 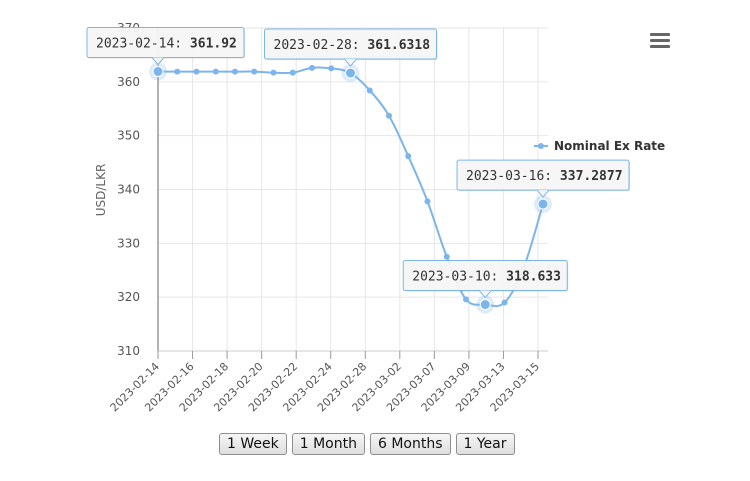 What do you see at coordinates (660, 41) in the screenshot?
I see `hamburger-menu-icon` at bounding box center [660, 41].